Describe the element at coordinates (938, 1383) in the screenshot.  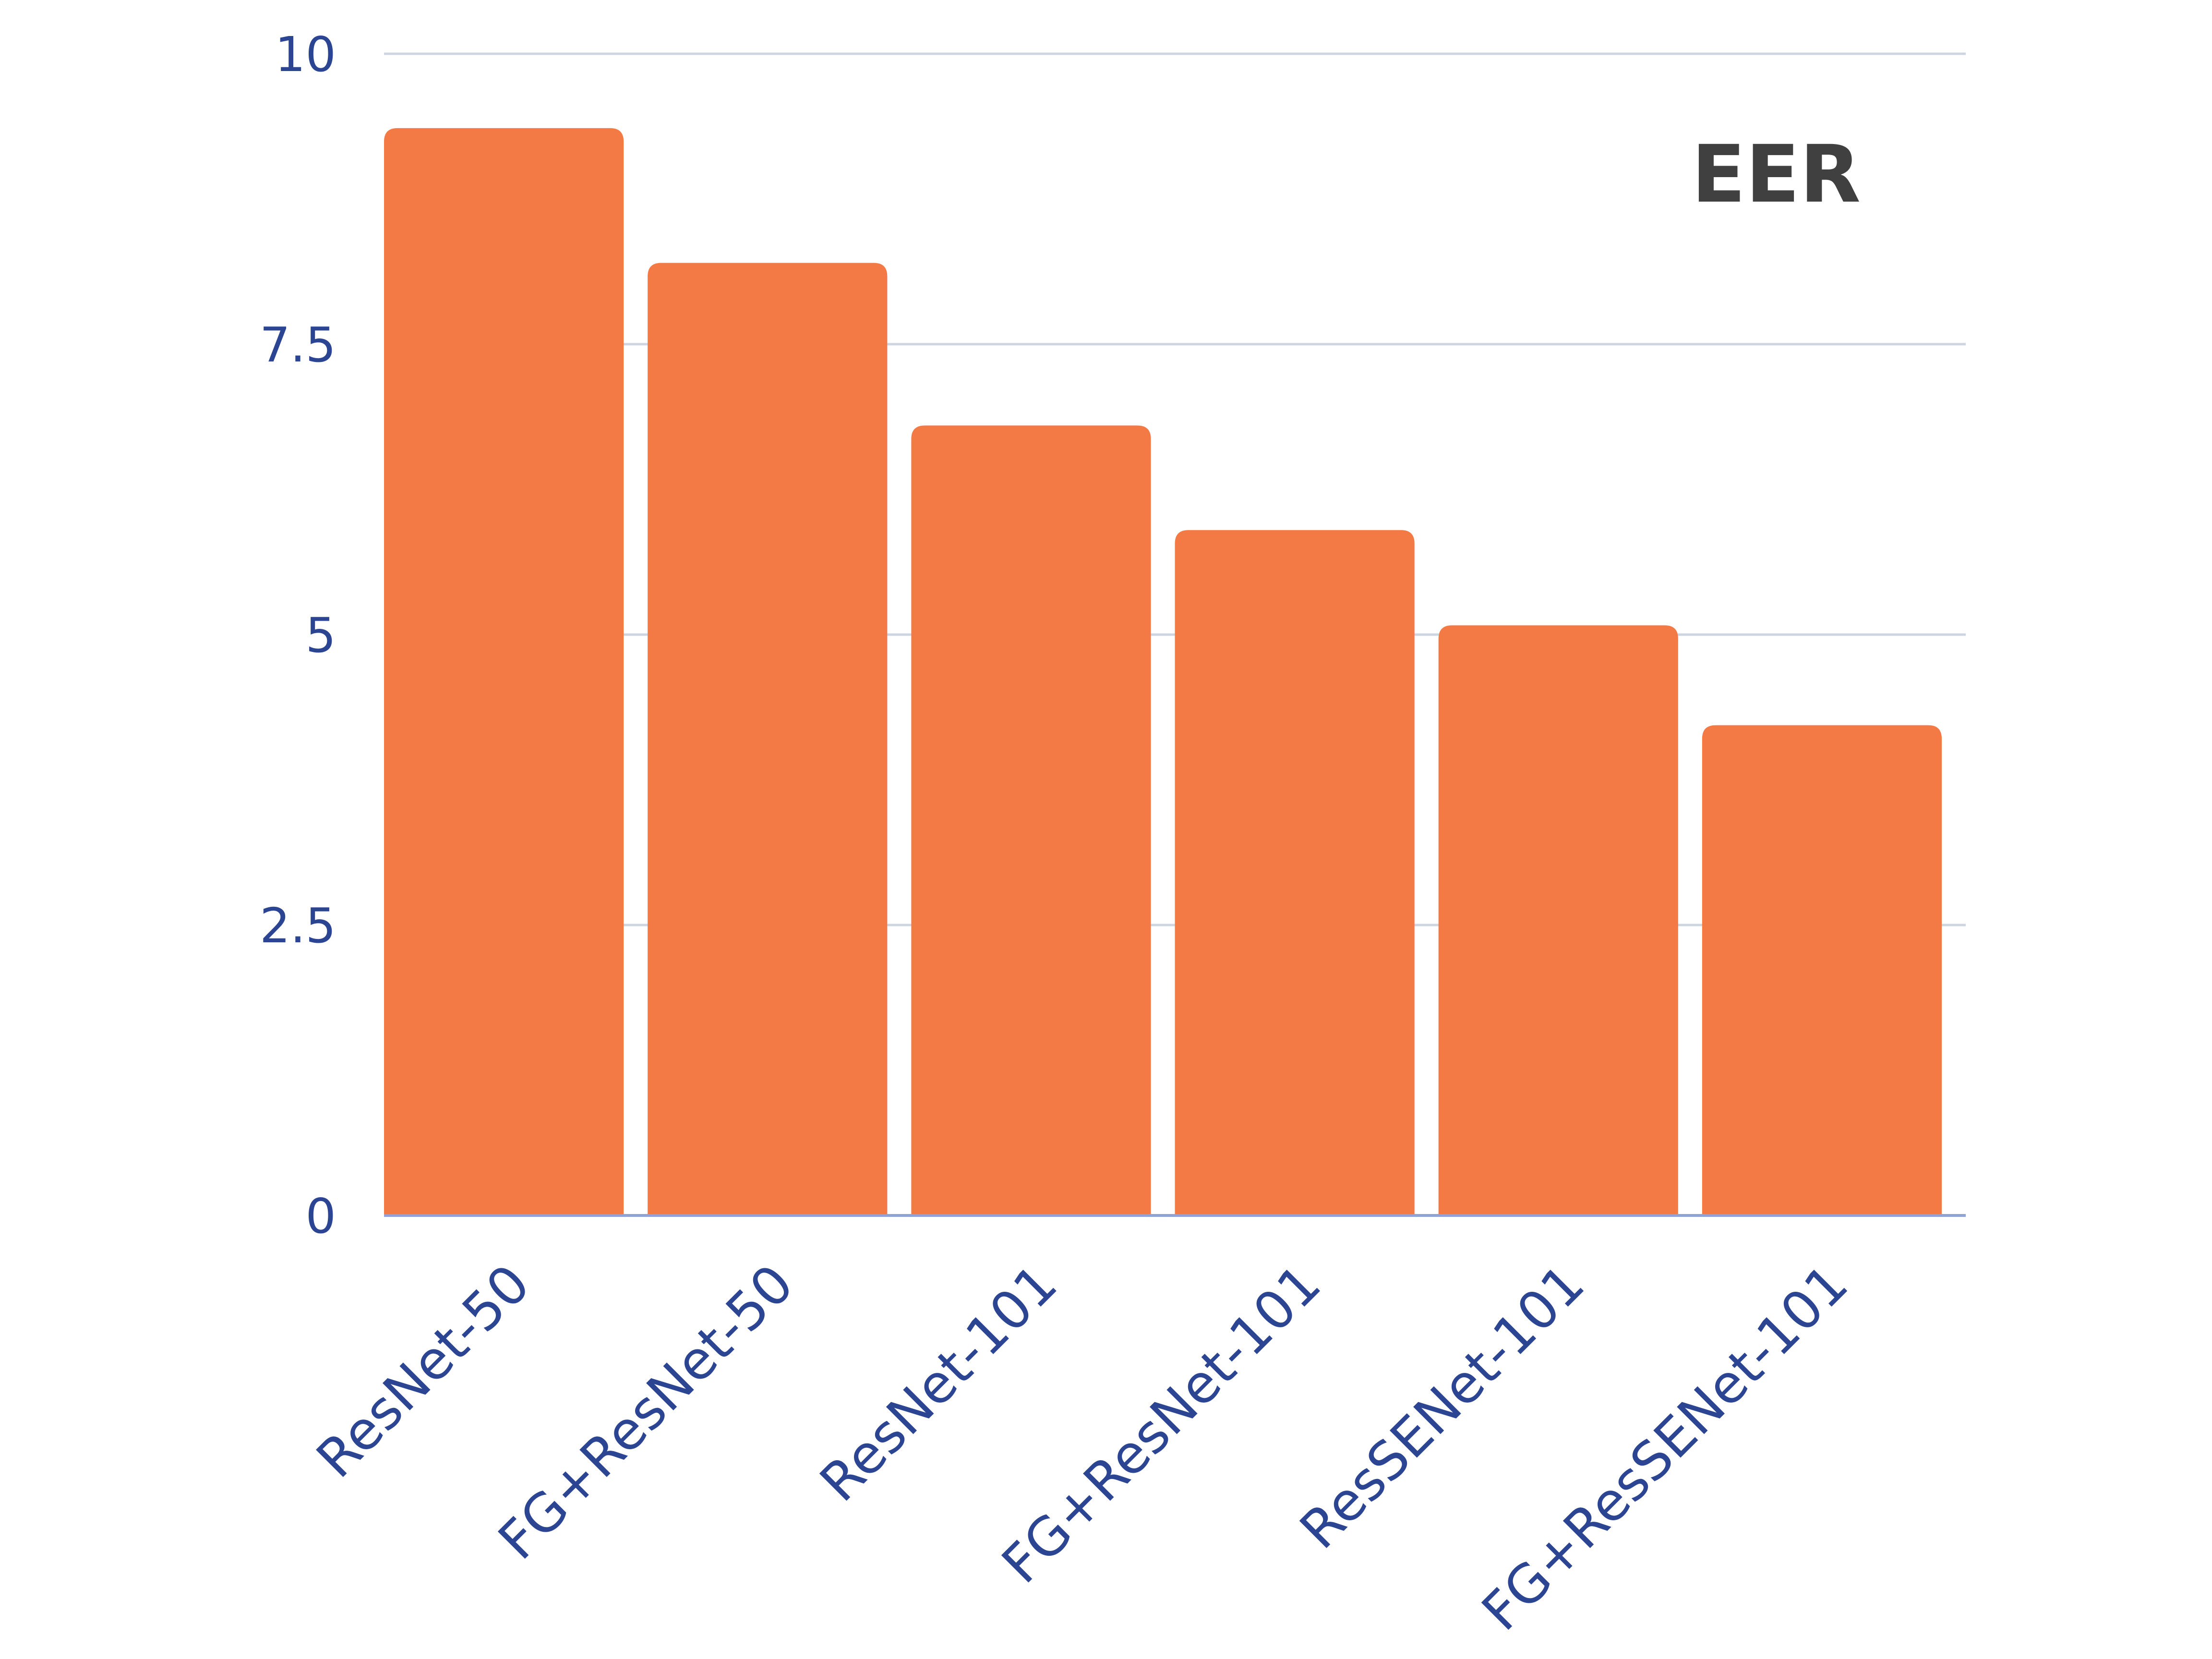
I see `x-tick-label: ResNet-101` at that location.